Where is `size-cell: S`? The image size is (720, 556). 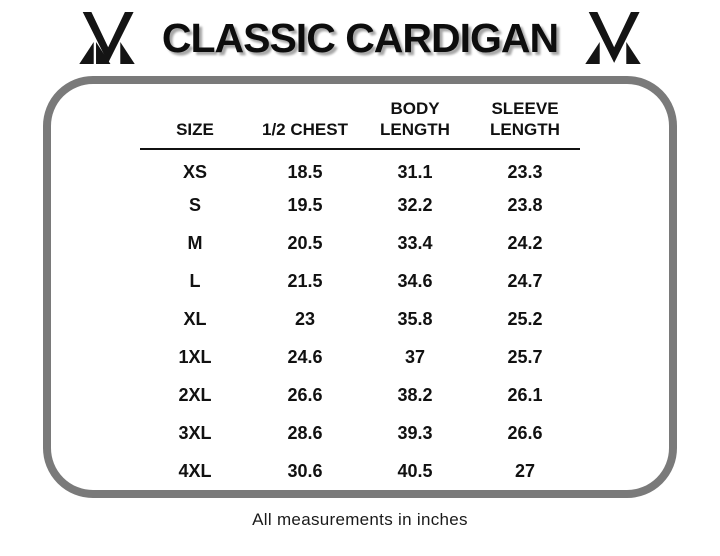
size-cell: S is located at coordinates (194, 205).